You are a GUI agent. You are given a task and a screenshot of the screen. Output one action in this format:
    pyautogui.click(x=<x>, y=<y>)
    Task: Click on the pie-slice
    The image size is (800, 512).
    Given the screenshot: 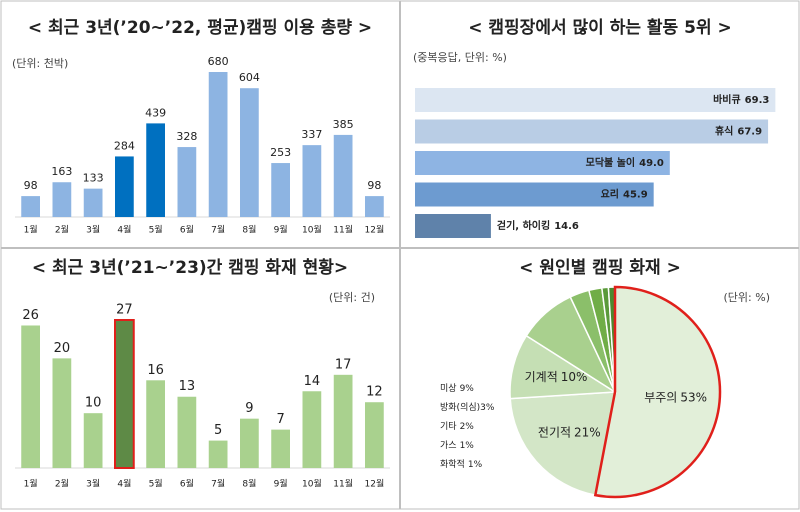 What is the action you would take?
    pyautogui.click(x=562, y=444)
    